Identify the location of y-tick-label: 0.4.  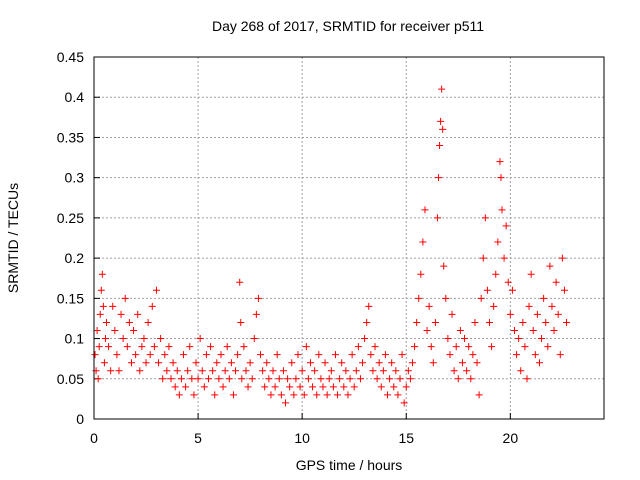
(75, 97).